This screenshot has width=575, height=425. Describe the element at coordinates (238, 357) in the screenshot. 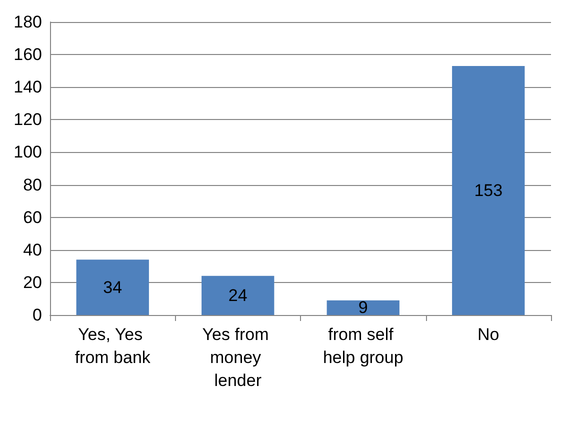

I see `x-tick-label: Yes from money lender` at that location.